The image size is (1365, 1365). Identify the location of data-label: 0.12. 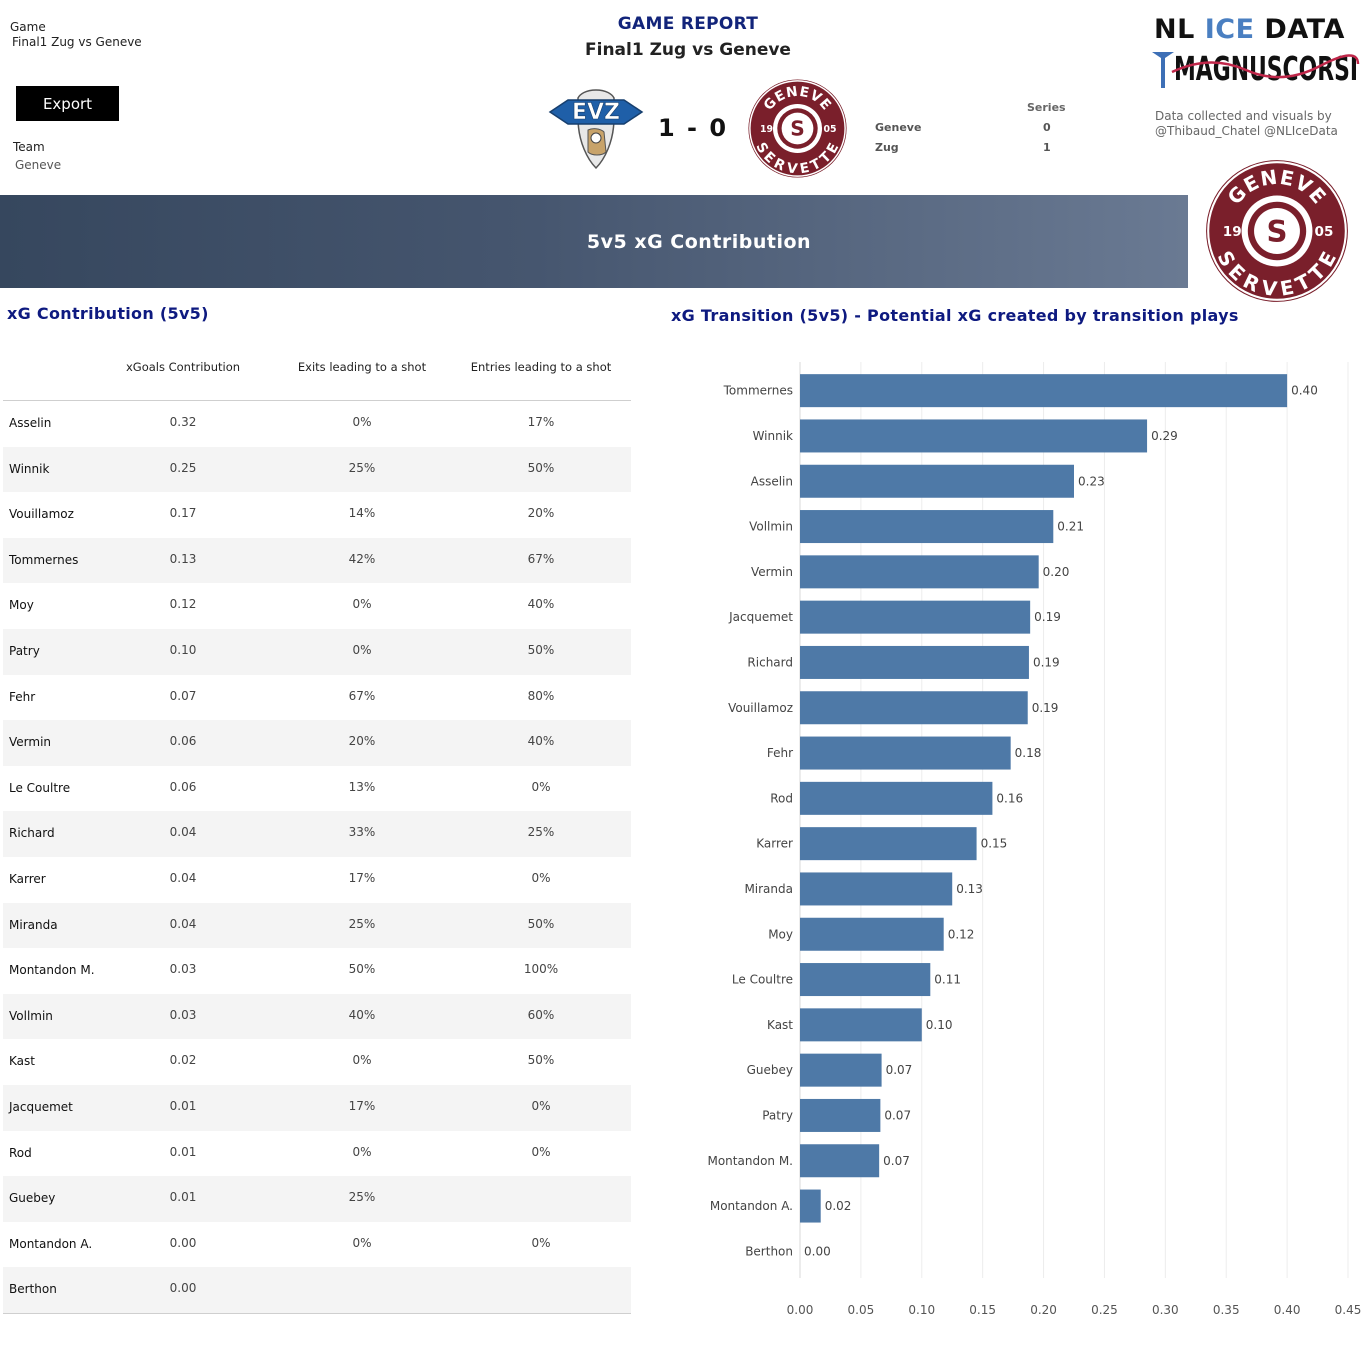
(961, 934).